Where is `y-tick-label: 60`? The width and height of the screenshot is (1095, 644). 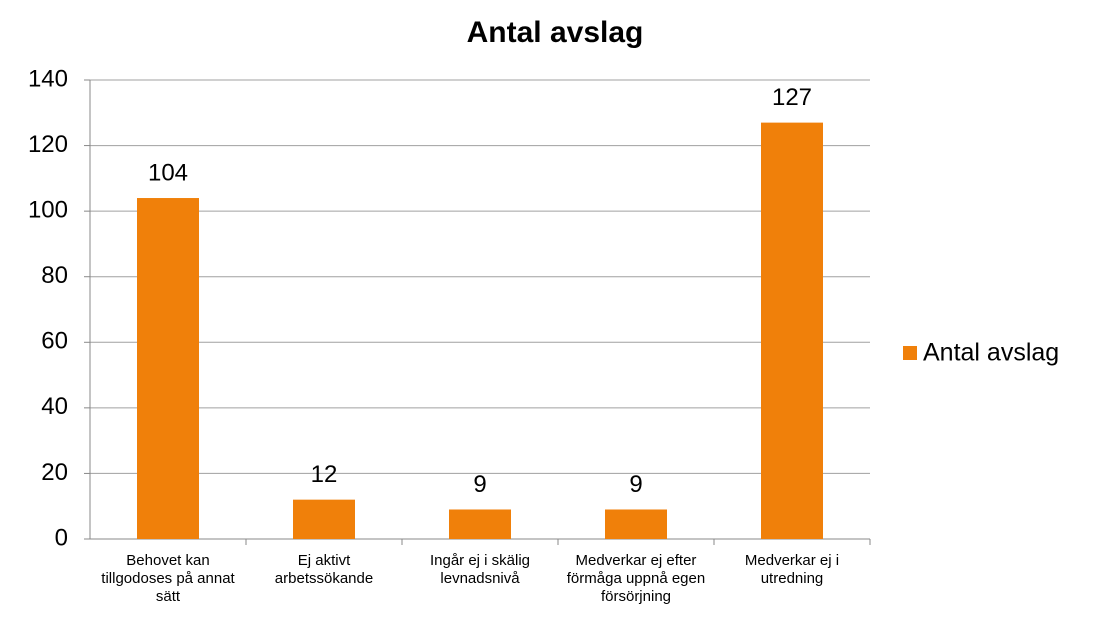 y-tick-label: 60 is located at coordinates (54, 341).